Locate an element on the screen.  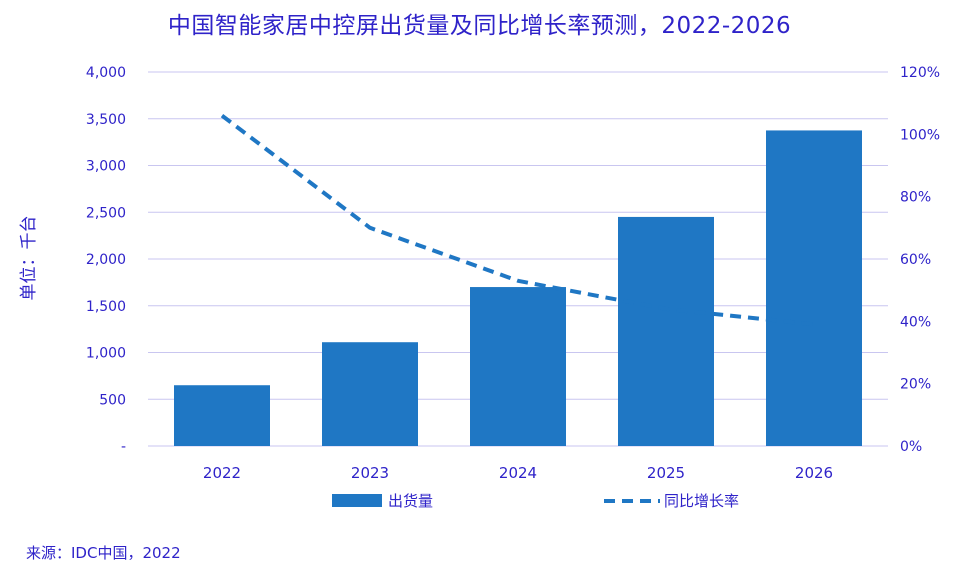
y-right-tick-label: 0% is located at coordinates (911, 447).